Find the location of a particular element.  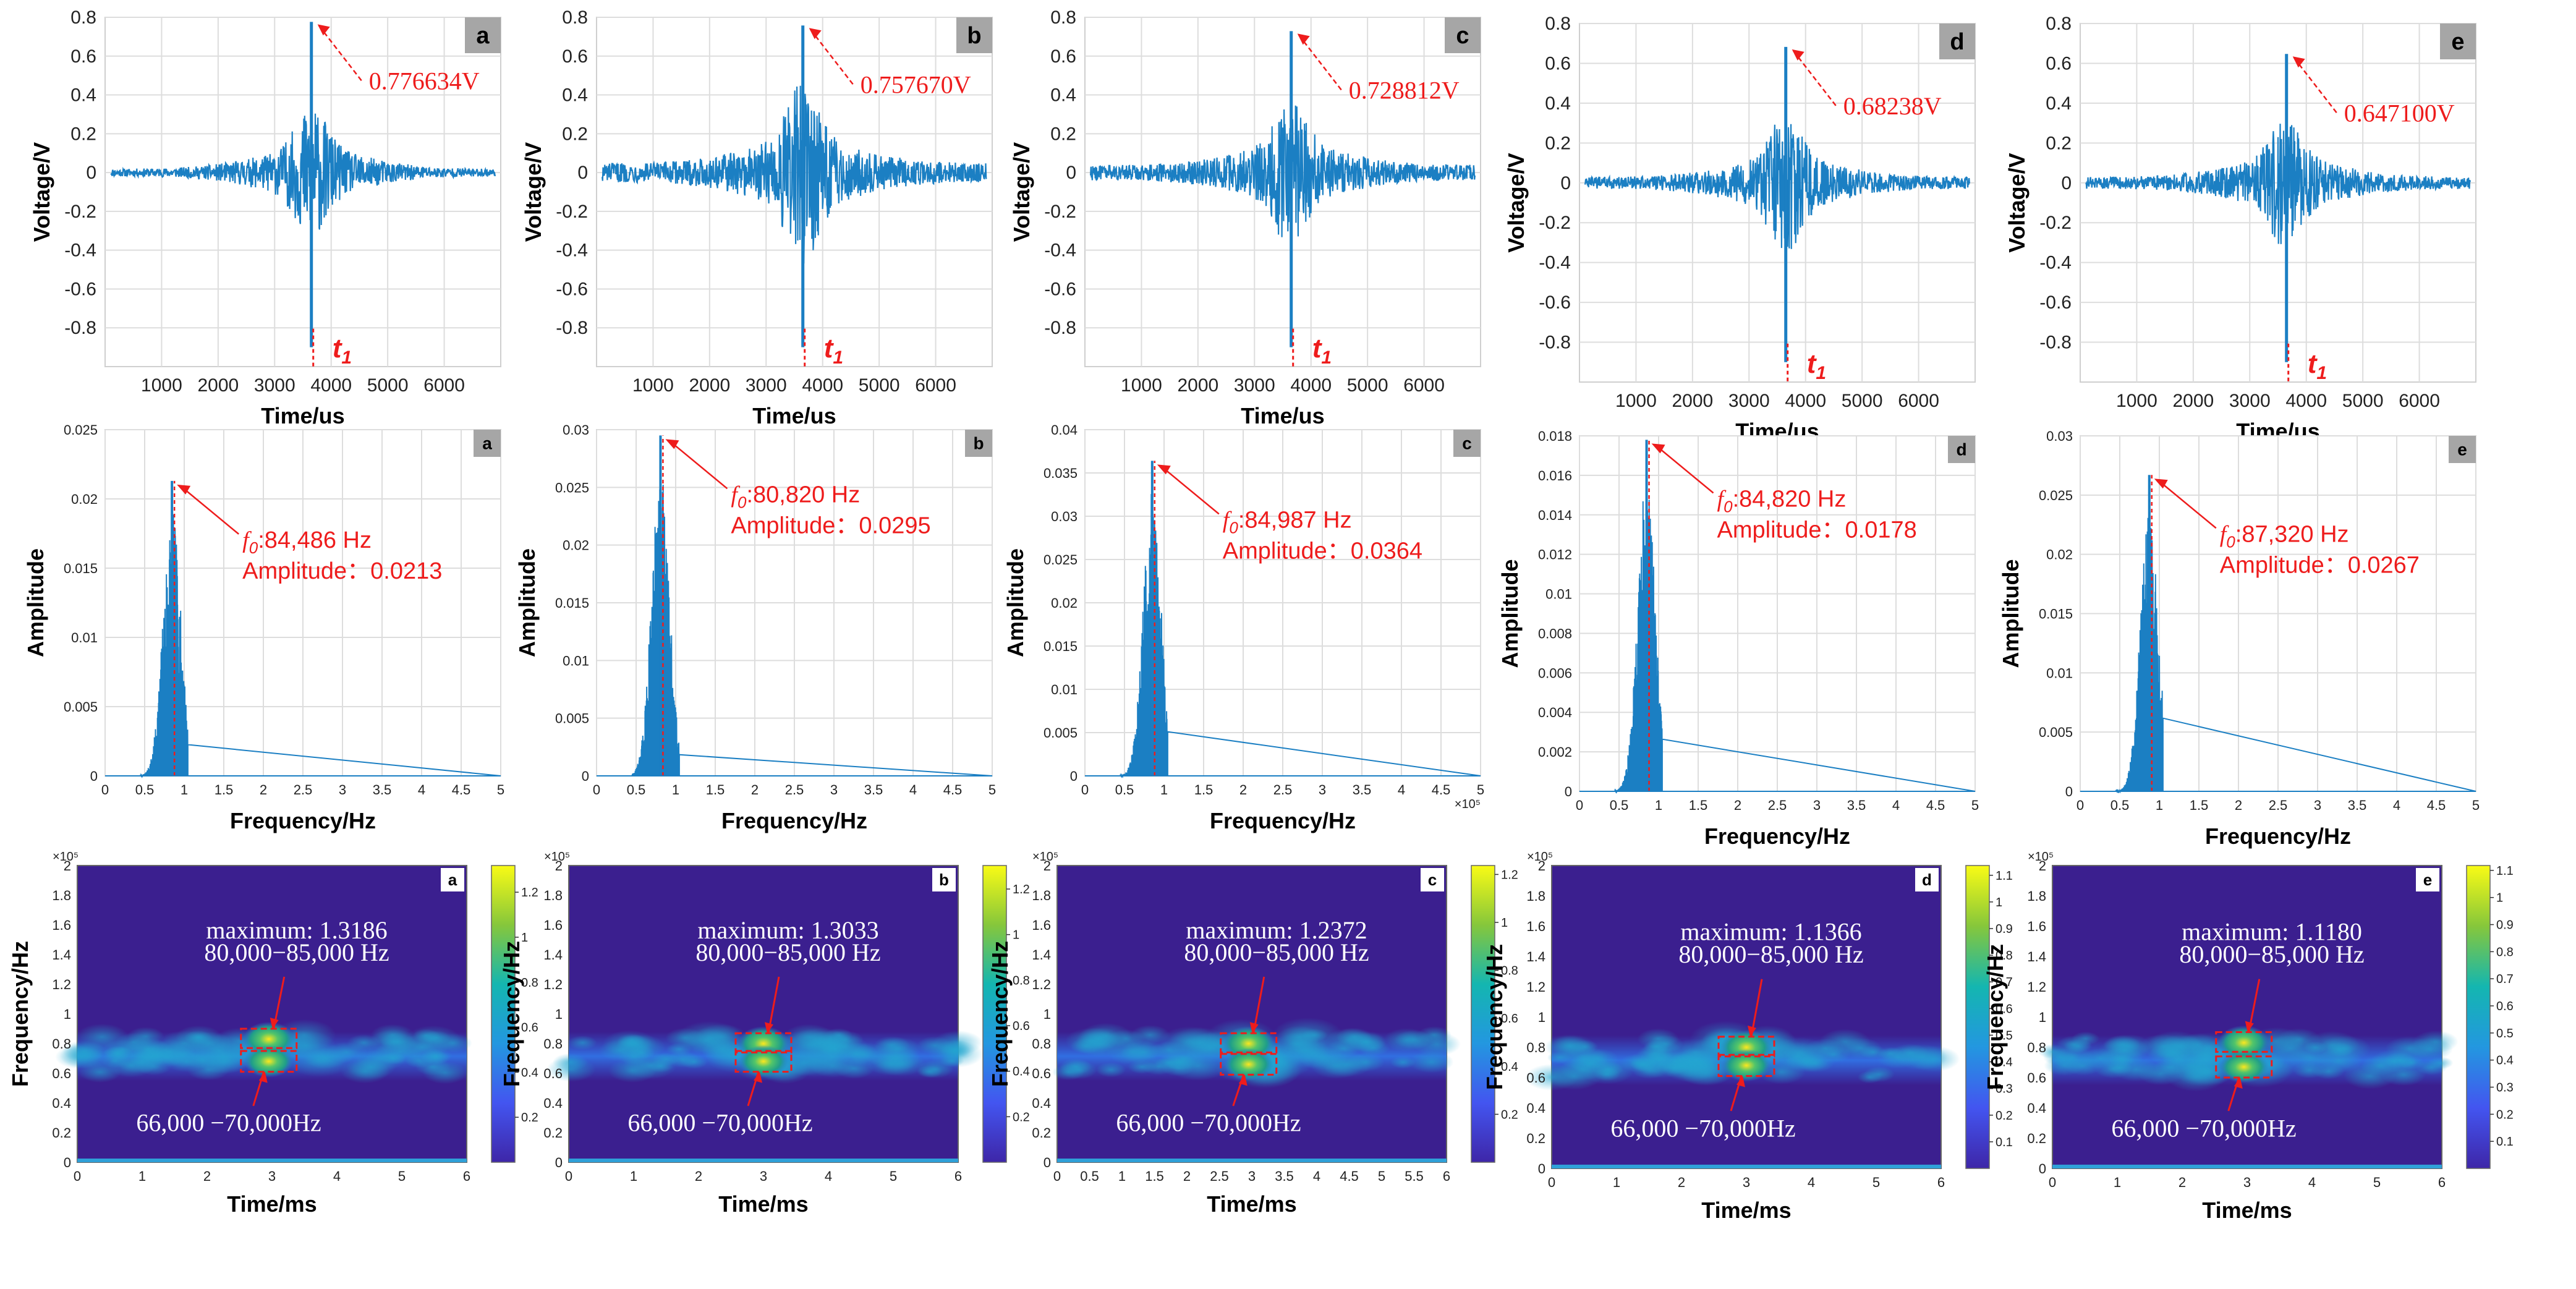

y-tick-label: 1 is located at coordinates (1047, 1014).